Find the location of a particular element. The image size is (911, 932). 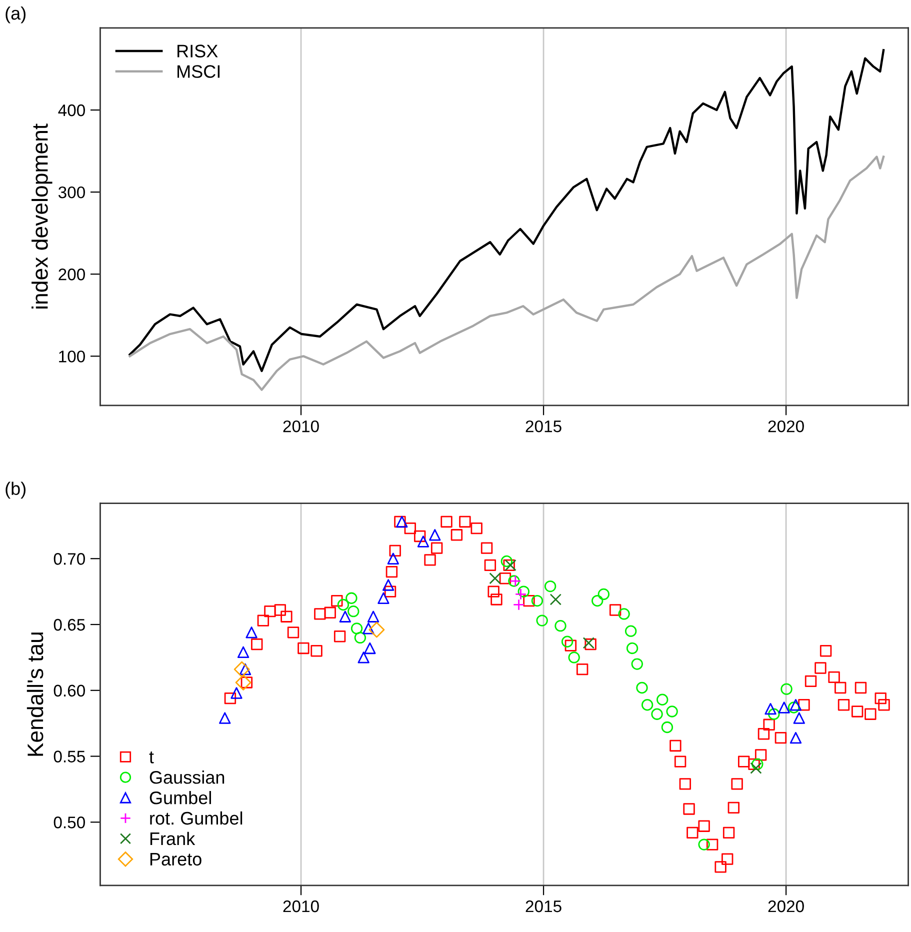

chart-title: (a) is located at coordinates (16, 15).